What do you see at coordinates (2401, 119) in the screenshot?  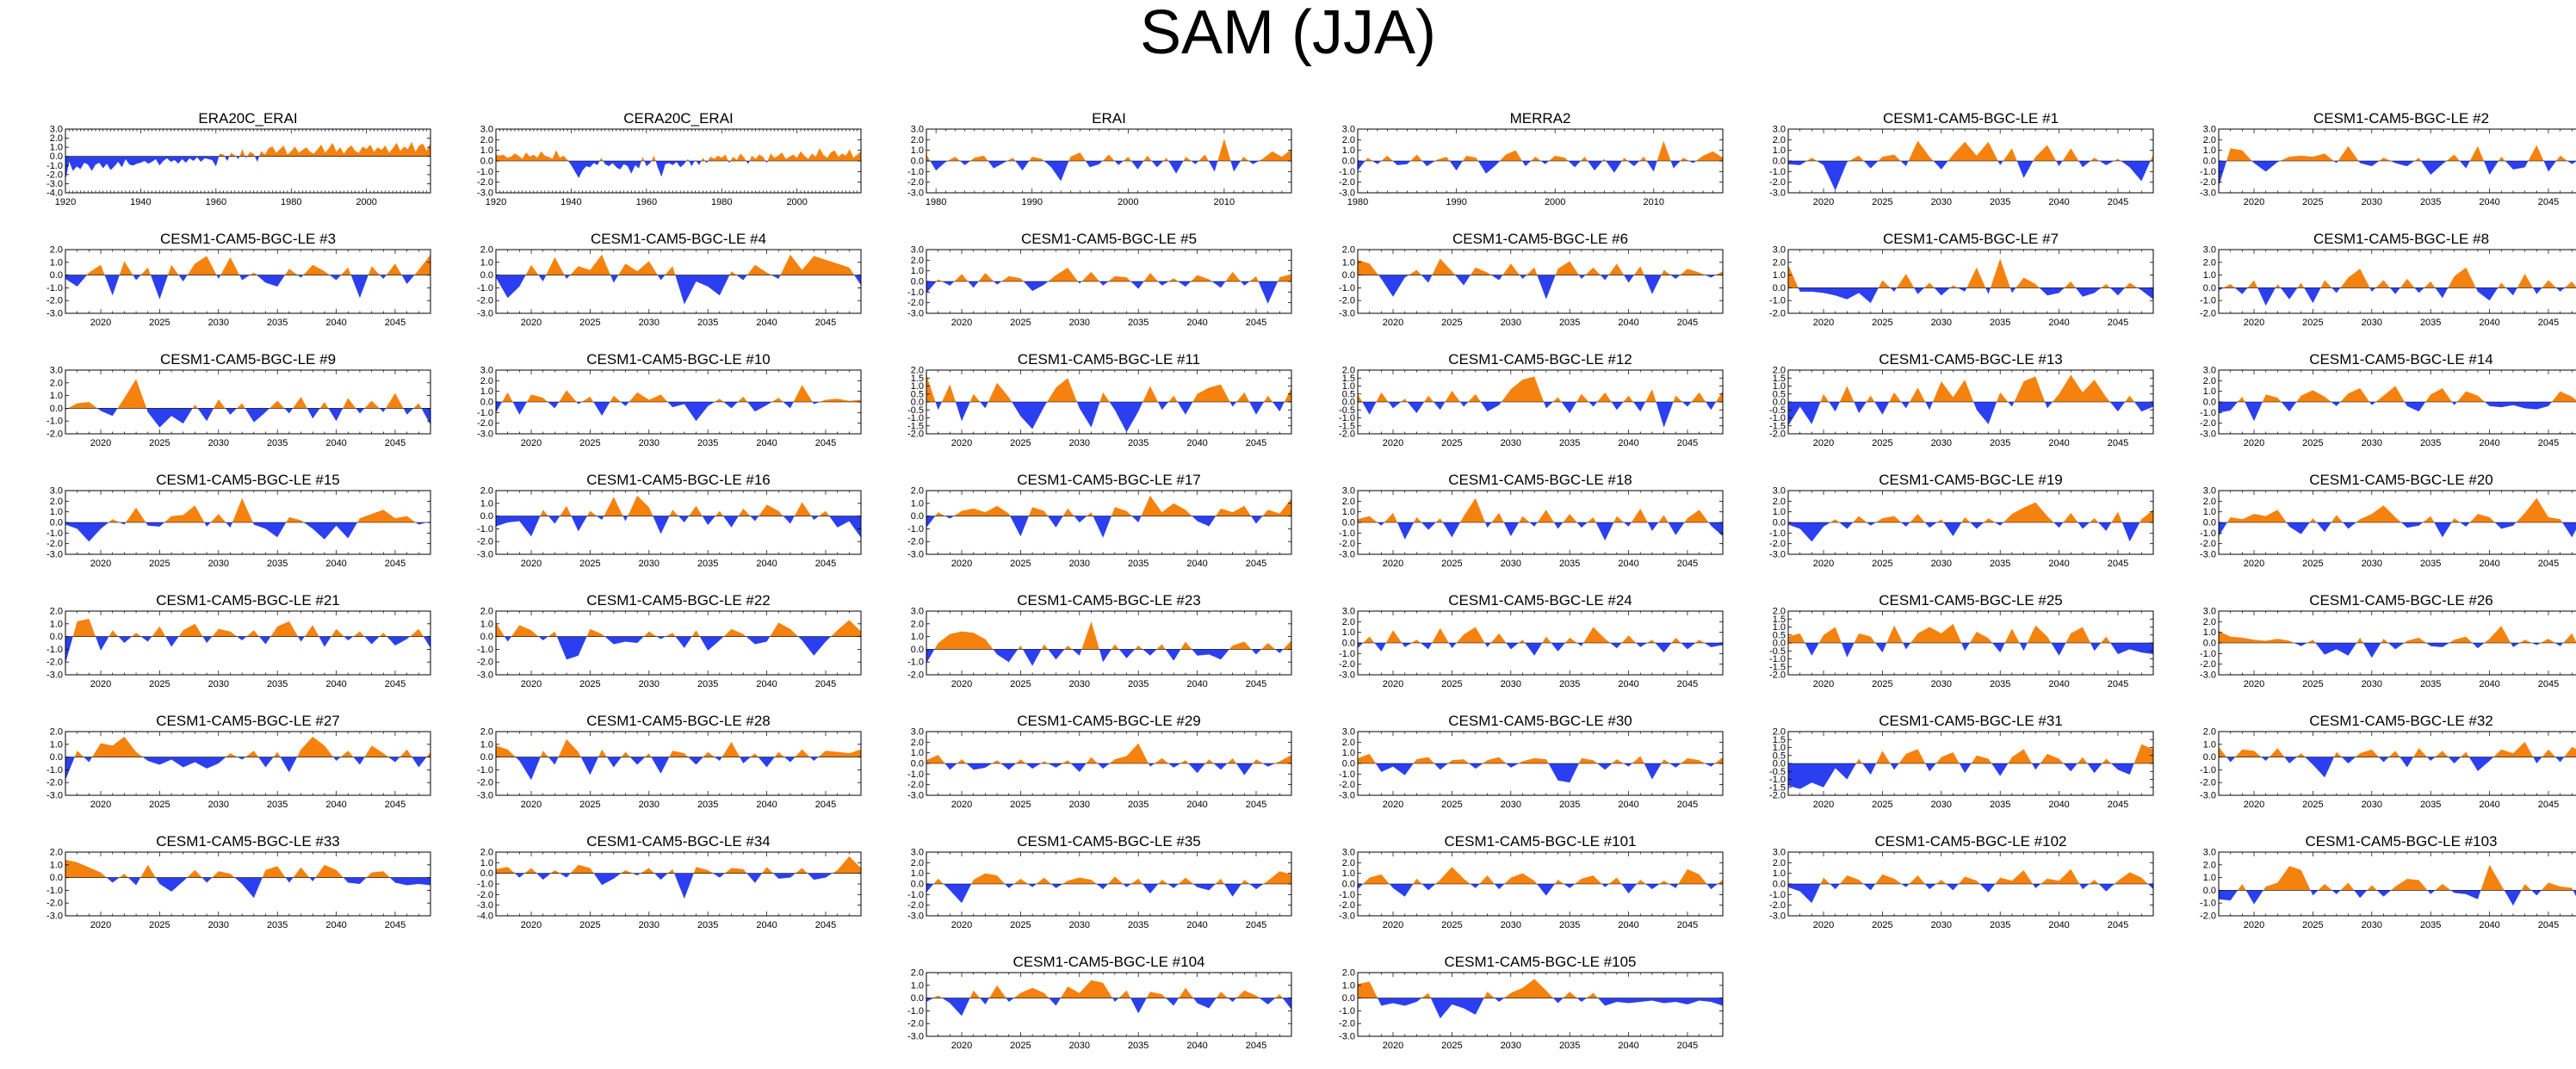 I see `panel-title: CESM1-CAM5-BGC-LE #2` at bounding box center [2401, 119].